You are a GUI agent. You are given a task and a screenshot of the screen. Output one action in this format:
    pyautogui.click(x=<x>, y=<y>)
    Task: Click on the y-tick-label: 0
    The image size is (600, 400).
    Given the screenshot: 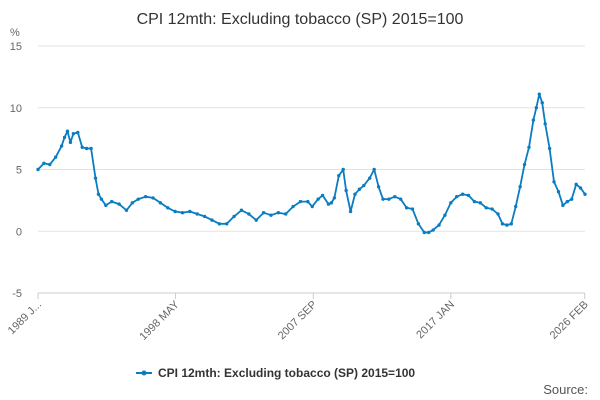 What is the action you would take?
    pyautogui.click(x=19, y=232)
    